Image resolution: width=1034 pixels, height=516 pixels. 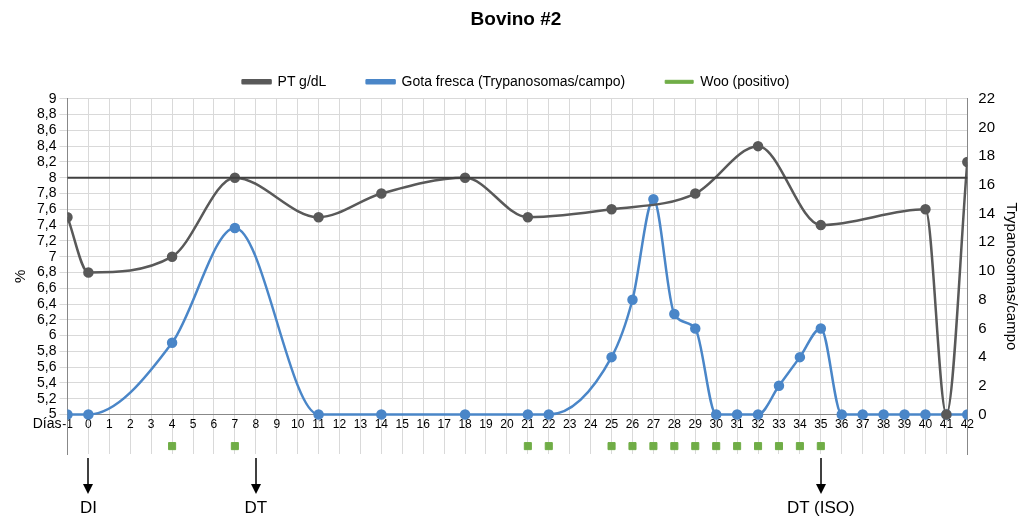 What do you see at coordinates (800, 424) in the screenshot?
I see `x-tick-label: 34` at bounding box center [800, 424].